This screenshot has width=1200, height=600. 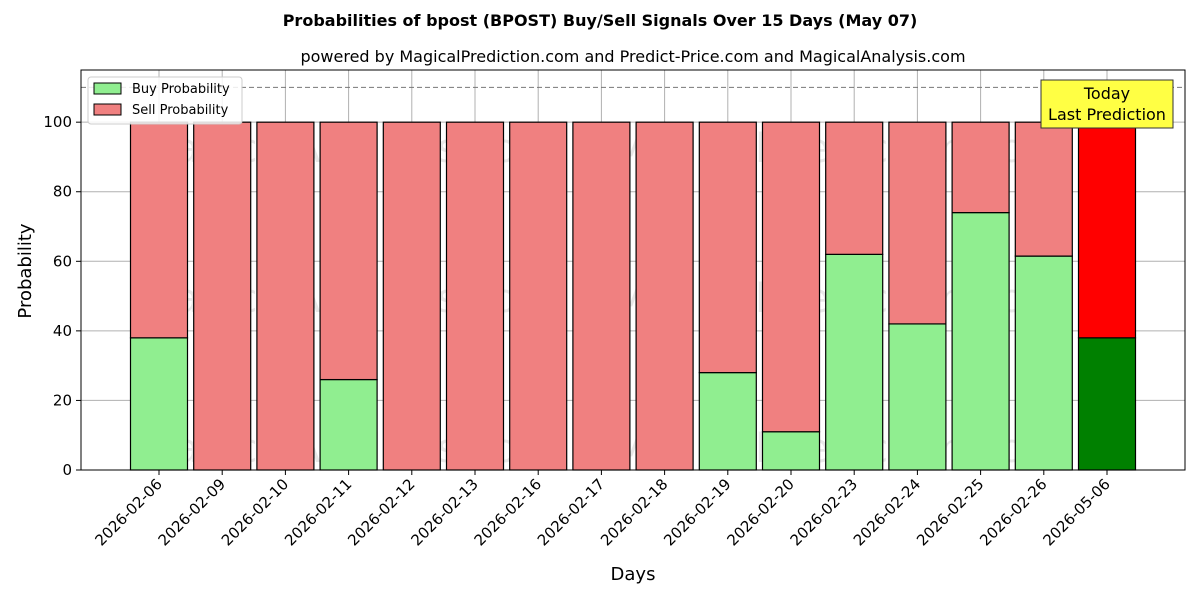 What do you see at coordinates (62, 400) in the screenshot?
I see `y-tick-label: 20` at bounding box center [62, 400].